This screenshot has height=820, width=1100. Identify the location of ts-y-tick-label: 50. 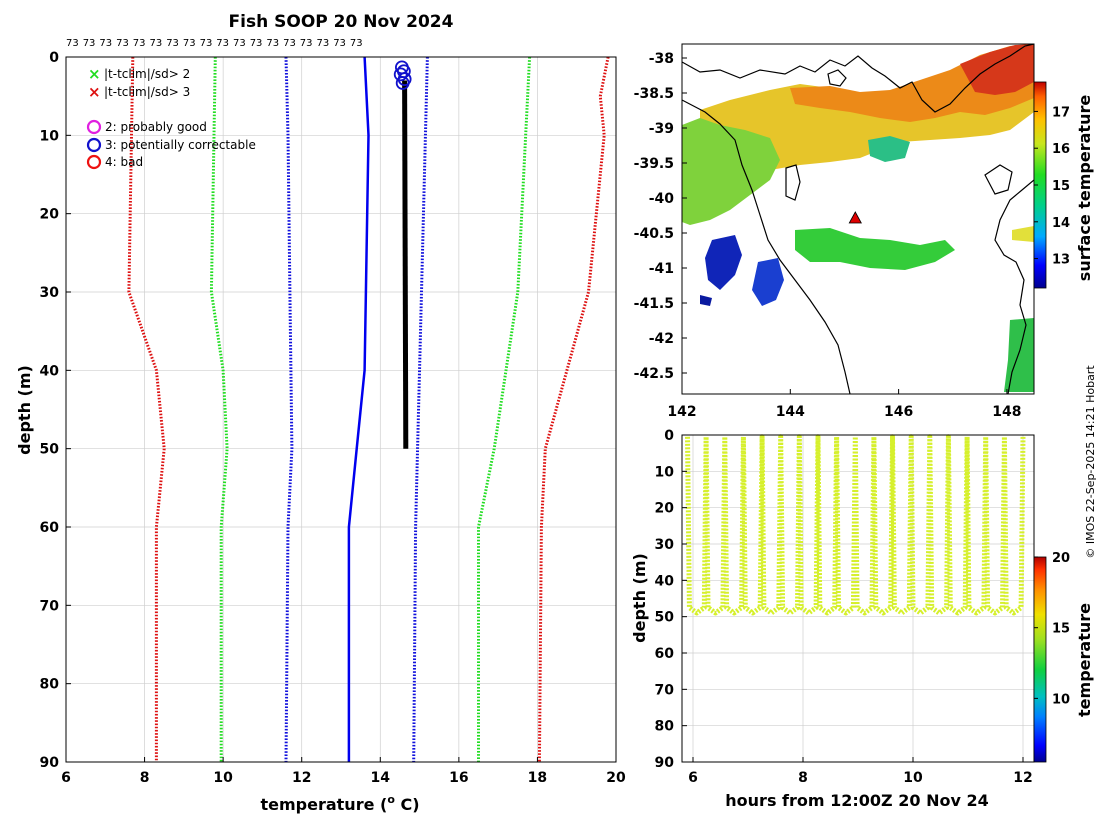
(665, 618).